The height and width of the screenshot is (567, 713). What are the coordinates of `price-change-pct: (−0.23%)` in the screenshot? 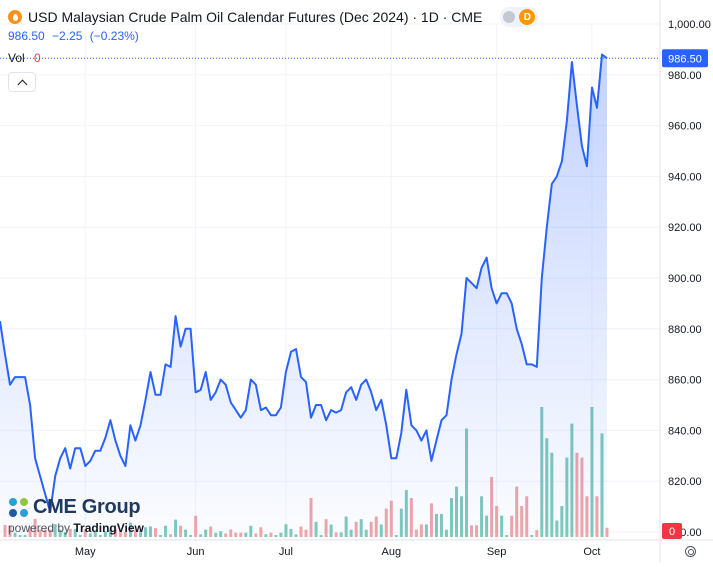 It's located at (114, 36).